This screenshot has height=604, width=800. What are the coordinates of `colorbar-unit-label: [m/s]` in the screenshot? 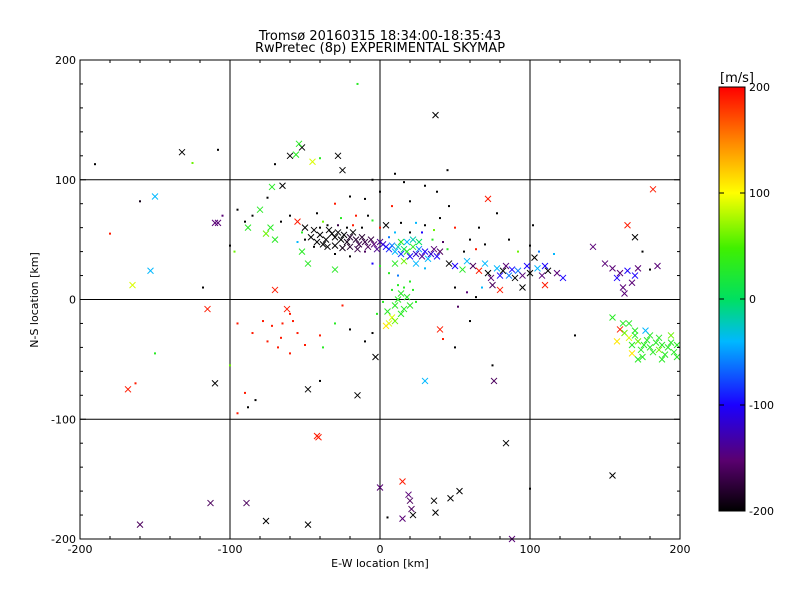 It's located at (737, 78).